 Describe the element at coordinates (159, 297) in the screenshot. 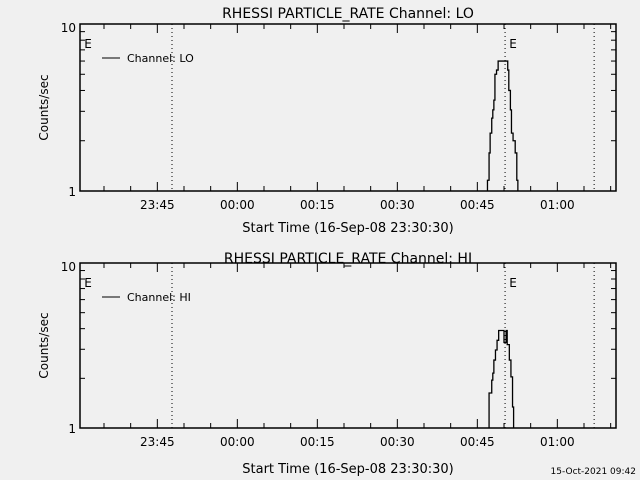

I see `legend-label: Channel: HI` at that location.